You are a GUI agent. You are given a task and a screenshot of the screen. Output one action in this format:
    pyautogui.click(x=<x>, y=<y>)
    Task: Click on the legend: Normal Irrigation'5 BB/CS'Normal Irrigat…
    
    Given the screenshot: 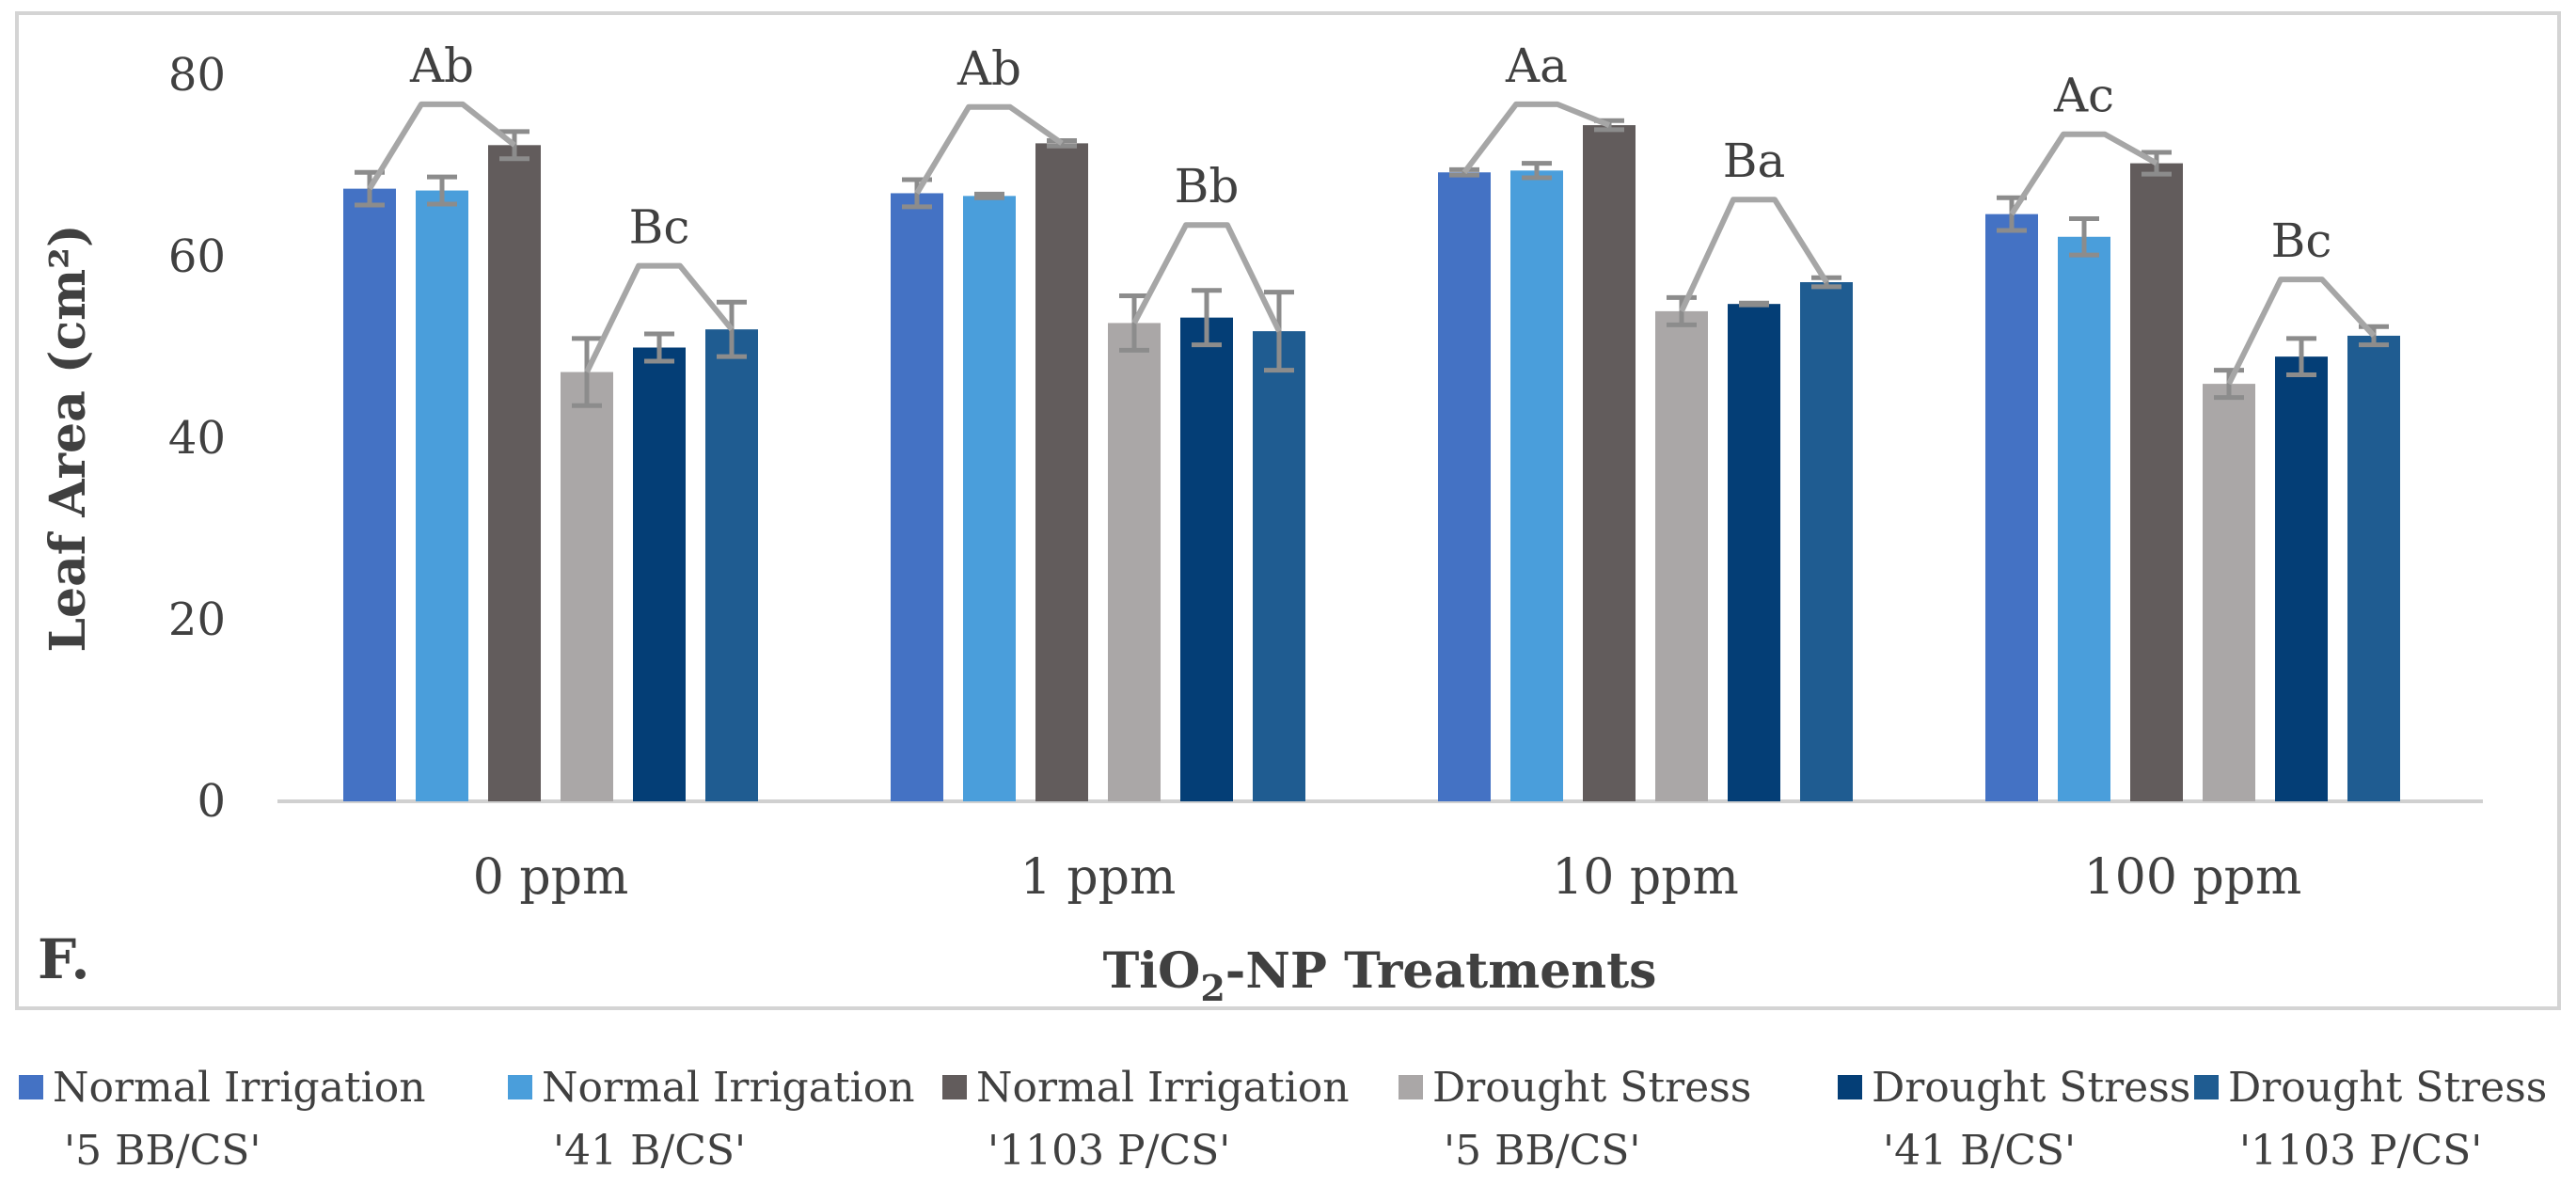 What is the action you would take?
    pyautogui.click(x=1283, y=1119)
    